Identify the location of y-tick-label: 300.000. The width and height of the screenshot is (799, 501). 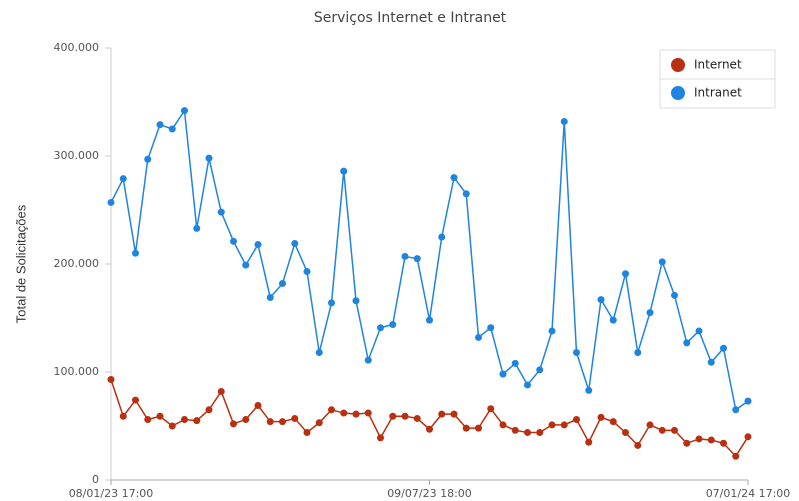
(77, 155).